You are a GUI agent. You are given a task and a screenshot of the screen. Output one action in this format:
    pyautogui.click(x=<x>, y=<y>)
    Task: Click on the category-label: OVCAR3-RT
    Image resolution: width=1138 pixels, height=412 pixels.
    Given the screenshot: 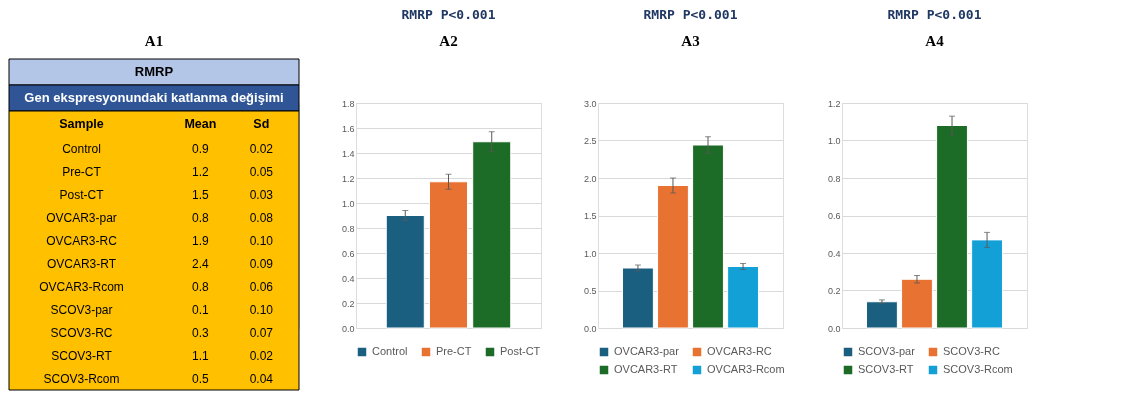 What is the action you would take?
    pyautogui.click(x=81, y=263)
    